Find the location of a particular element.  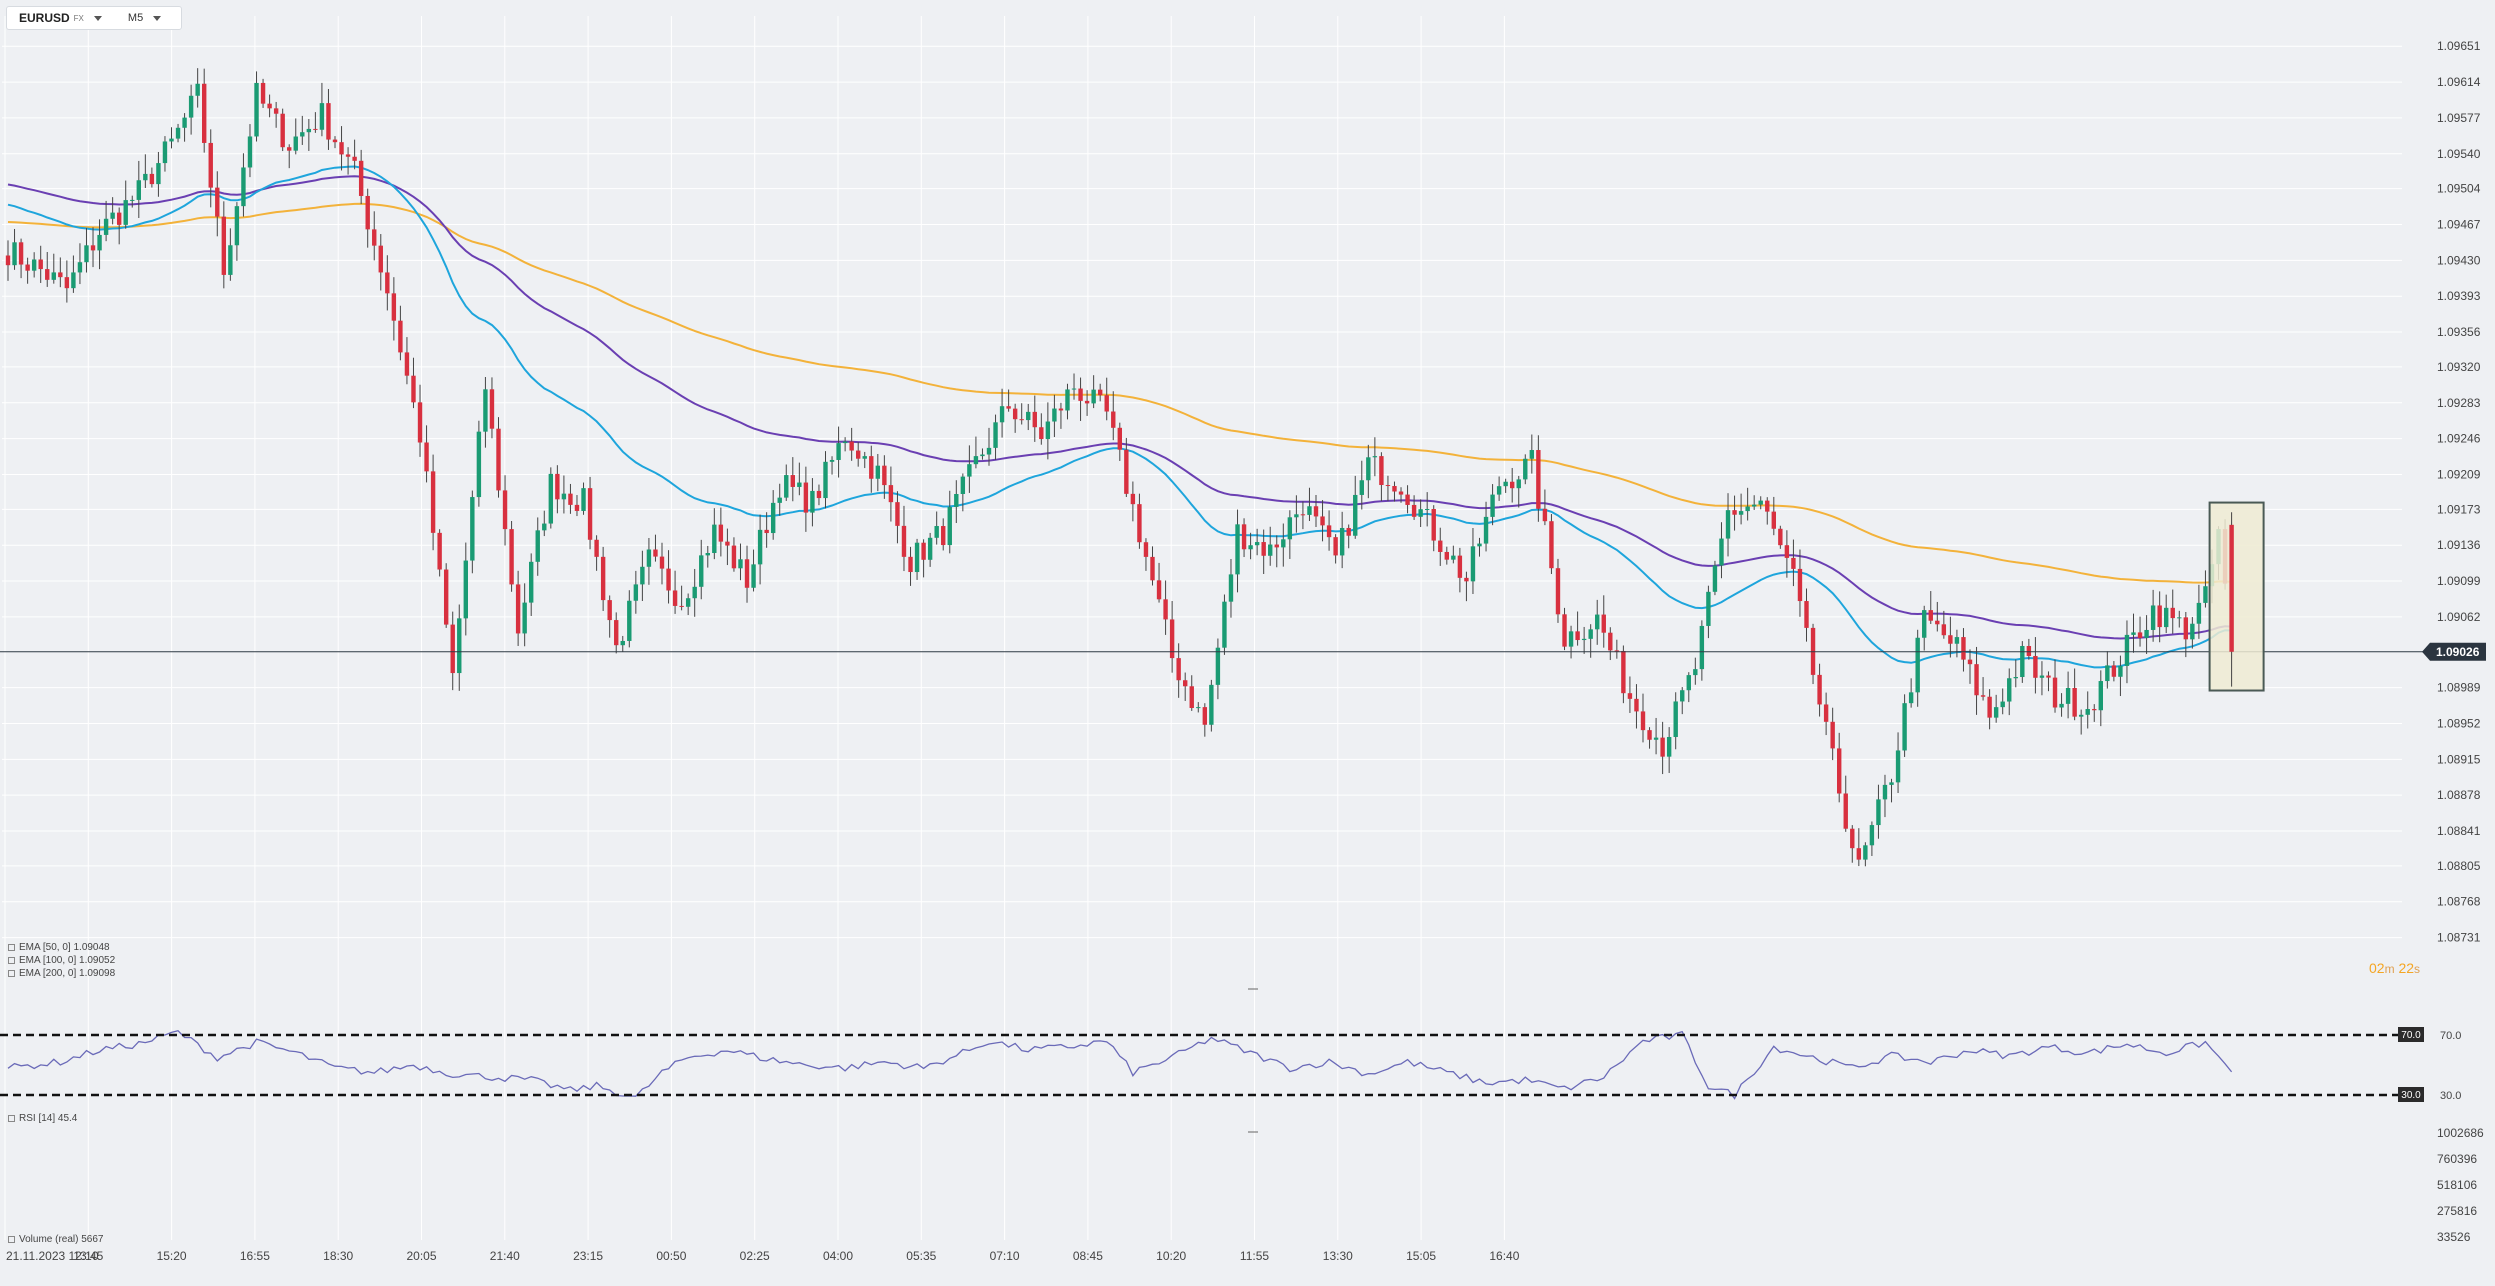

legend-item-volume: Volume (real) 5667 is located at coordinates (56, 1239).